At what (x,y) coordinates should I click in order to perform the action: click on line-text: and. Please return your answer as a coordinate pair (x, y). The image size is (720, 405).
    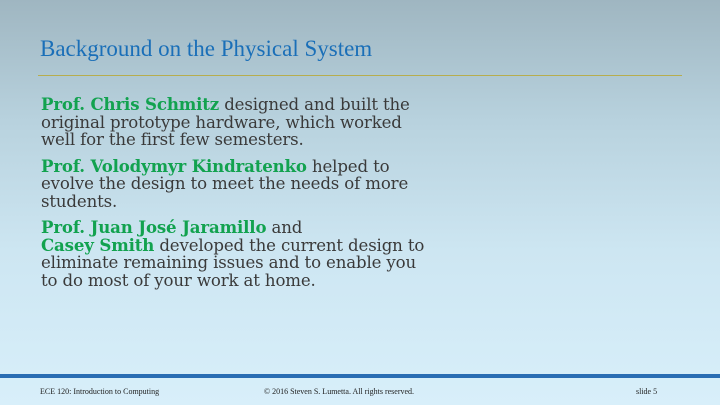
    Looking at the image, I should click on (284, 227).